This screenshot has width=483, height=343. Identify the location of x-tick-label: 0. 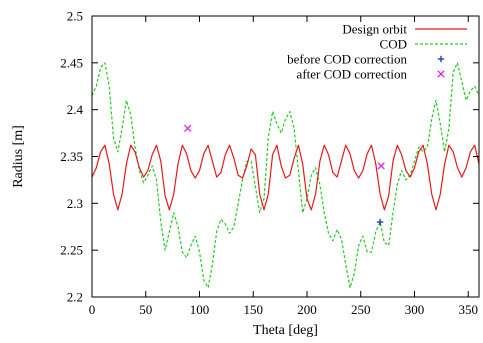
(92, 309).